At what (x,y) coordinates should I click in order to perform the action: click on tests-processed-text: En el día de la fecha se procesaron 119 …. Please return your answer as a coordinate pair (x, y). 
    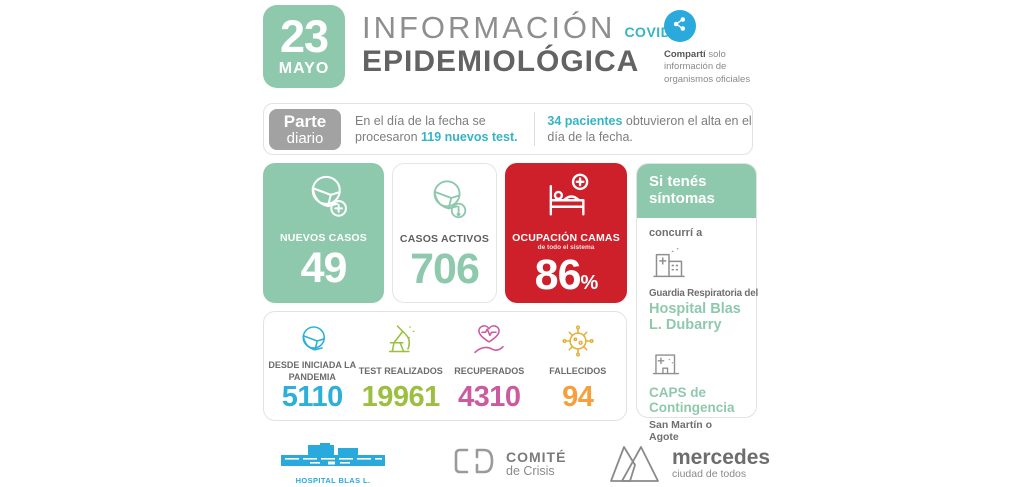
    Looking at the image, I should click on (441, 129).